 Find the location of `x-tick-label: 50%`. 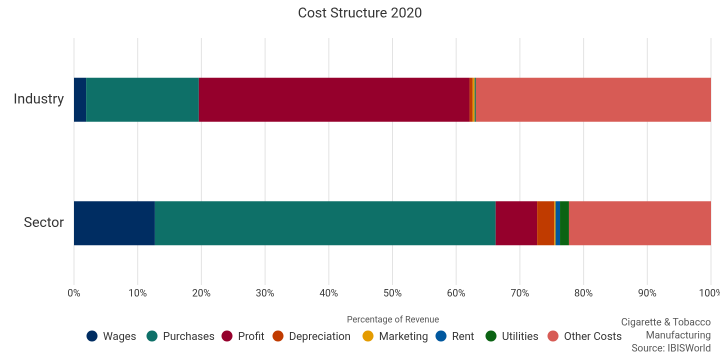

x-tick-label: 50% is located at coordinates (392, 294).